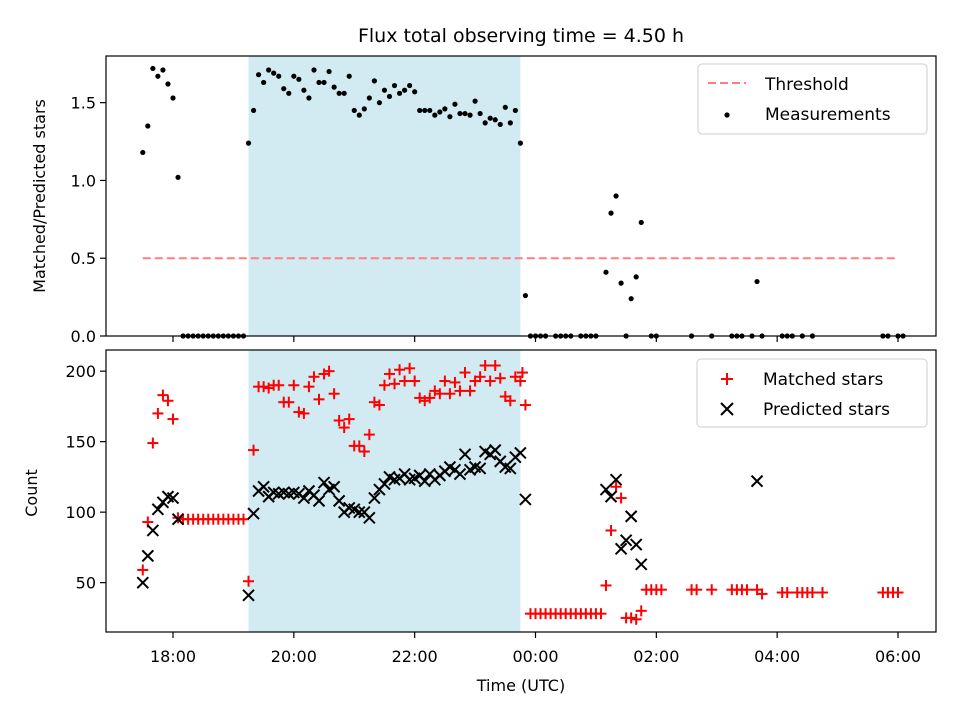 This screenshot has width=960, height=720. What do you see at coordinates (294, 656) in the screenshot?
I see `x-tick-label: 20:00` at bounding box center [294, 656].